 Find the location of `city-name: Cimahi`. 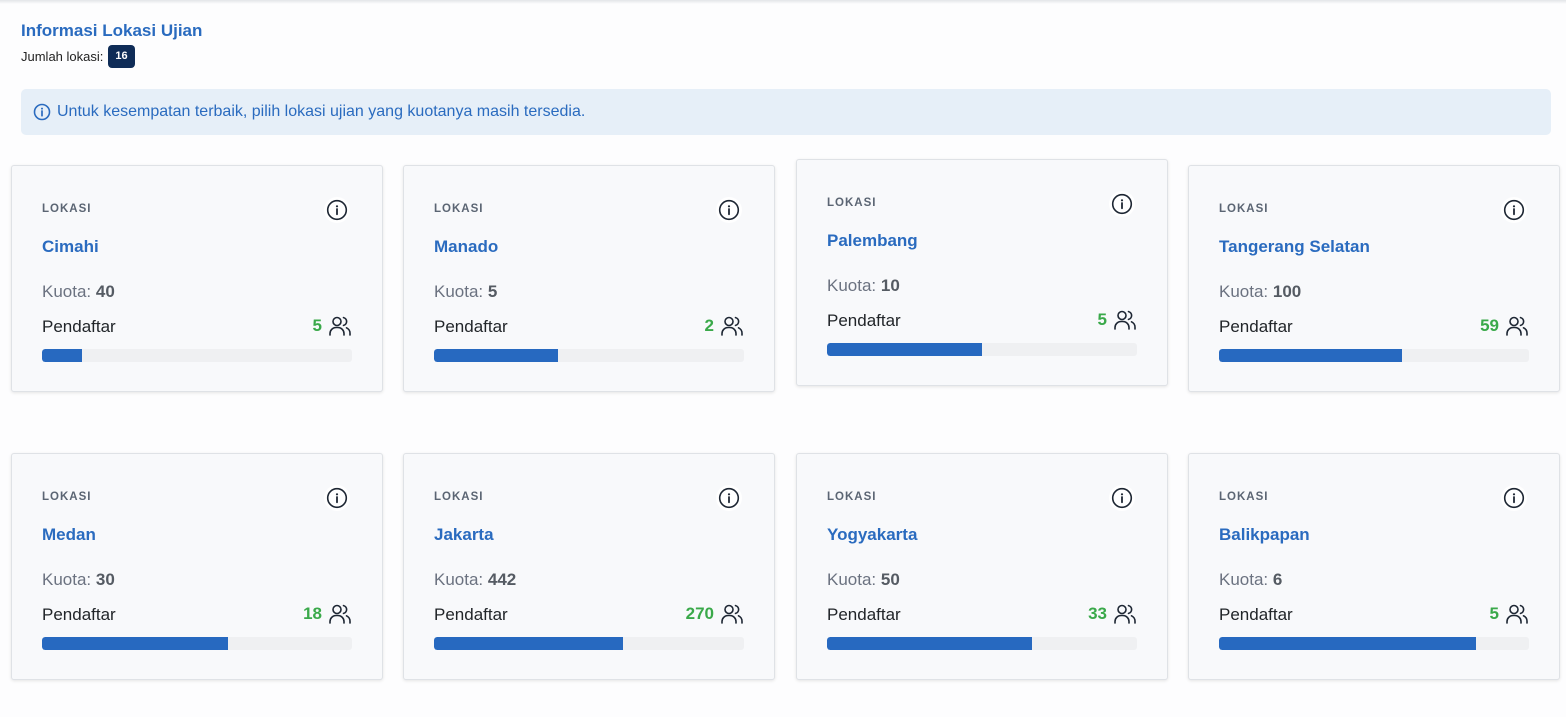

city-name: Cimahi is located at coordinates (70, 246).